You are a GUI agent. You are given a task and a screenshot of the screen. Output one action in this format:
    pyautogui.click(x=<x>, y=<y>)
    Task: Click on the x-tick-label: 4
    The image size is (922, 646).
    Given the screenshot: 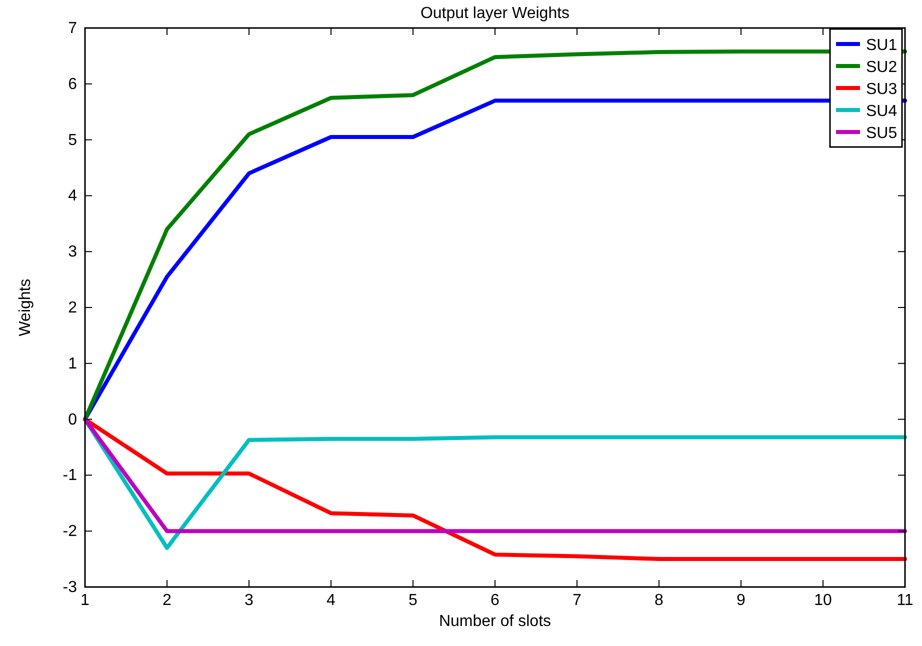 What is the action you would take?
    pyautogui.click(x=331, y=600)
    